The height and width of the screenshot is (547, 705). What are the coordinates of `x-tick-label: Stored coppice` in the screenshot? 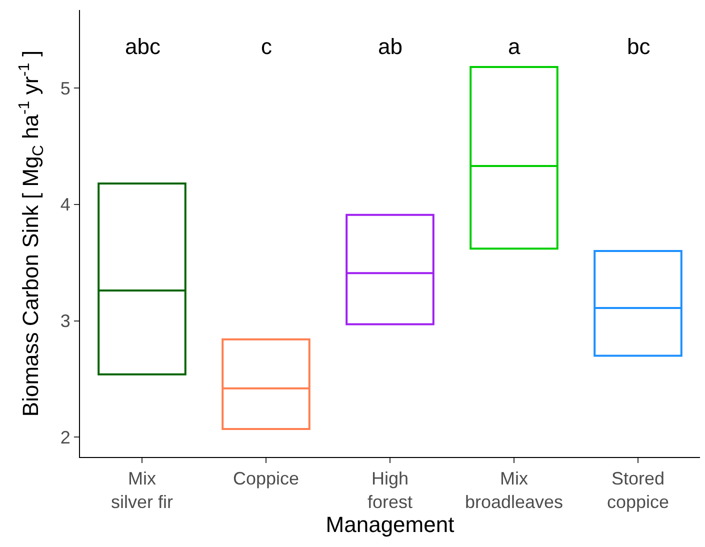 It's located at (638, 490).